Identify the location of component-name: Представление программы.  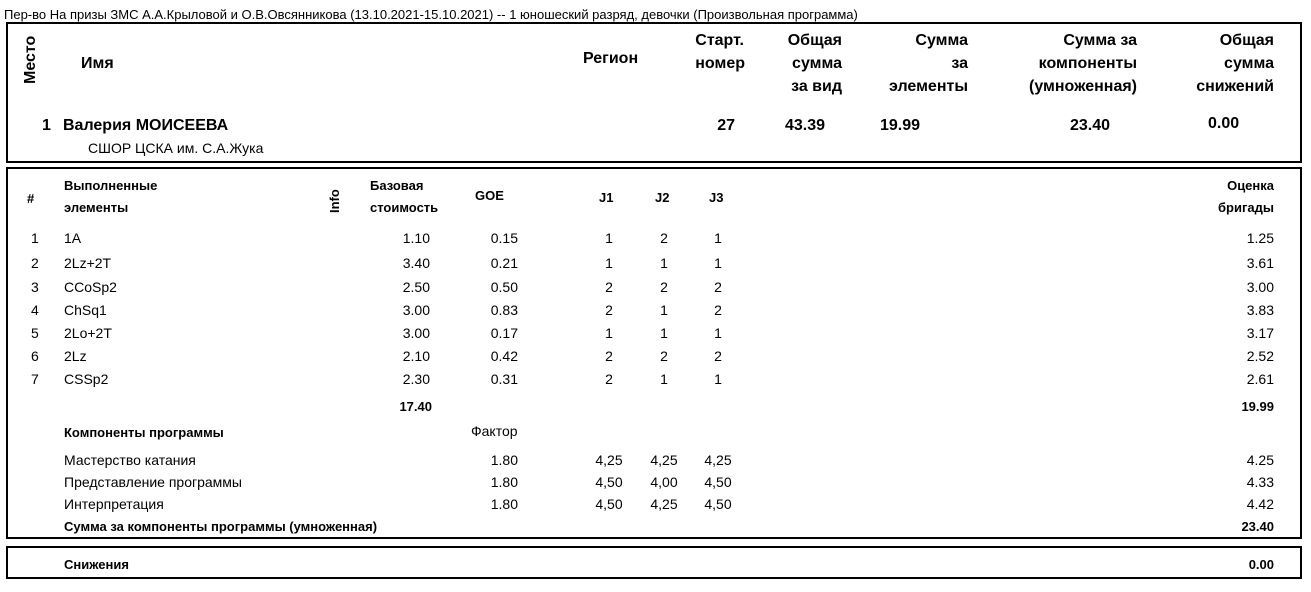
(153, 482).